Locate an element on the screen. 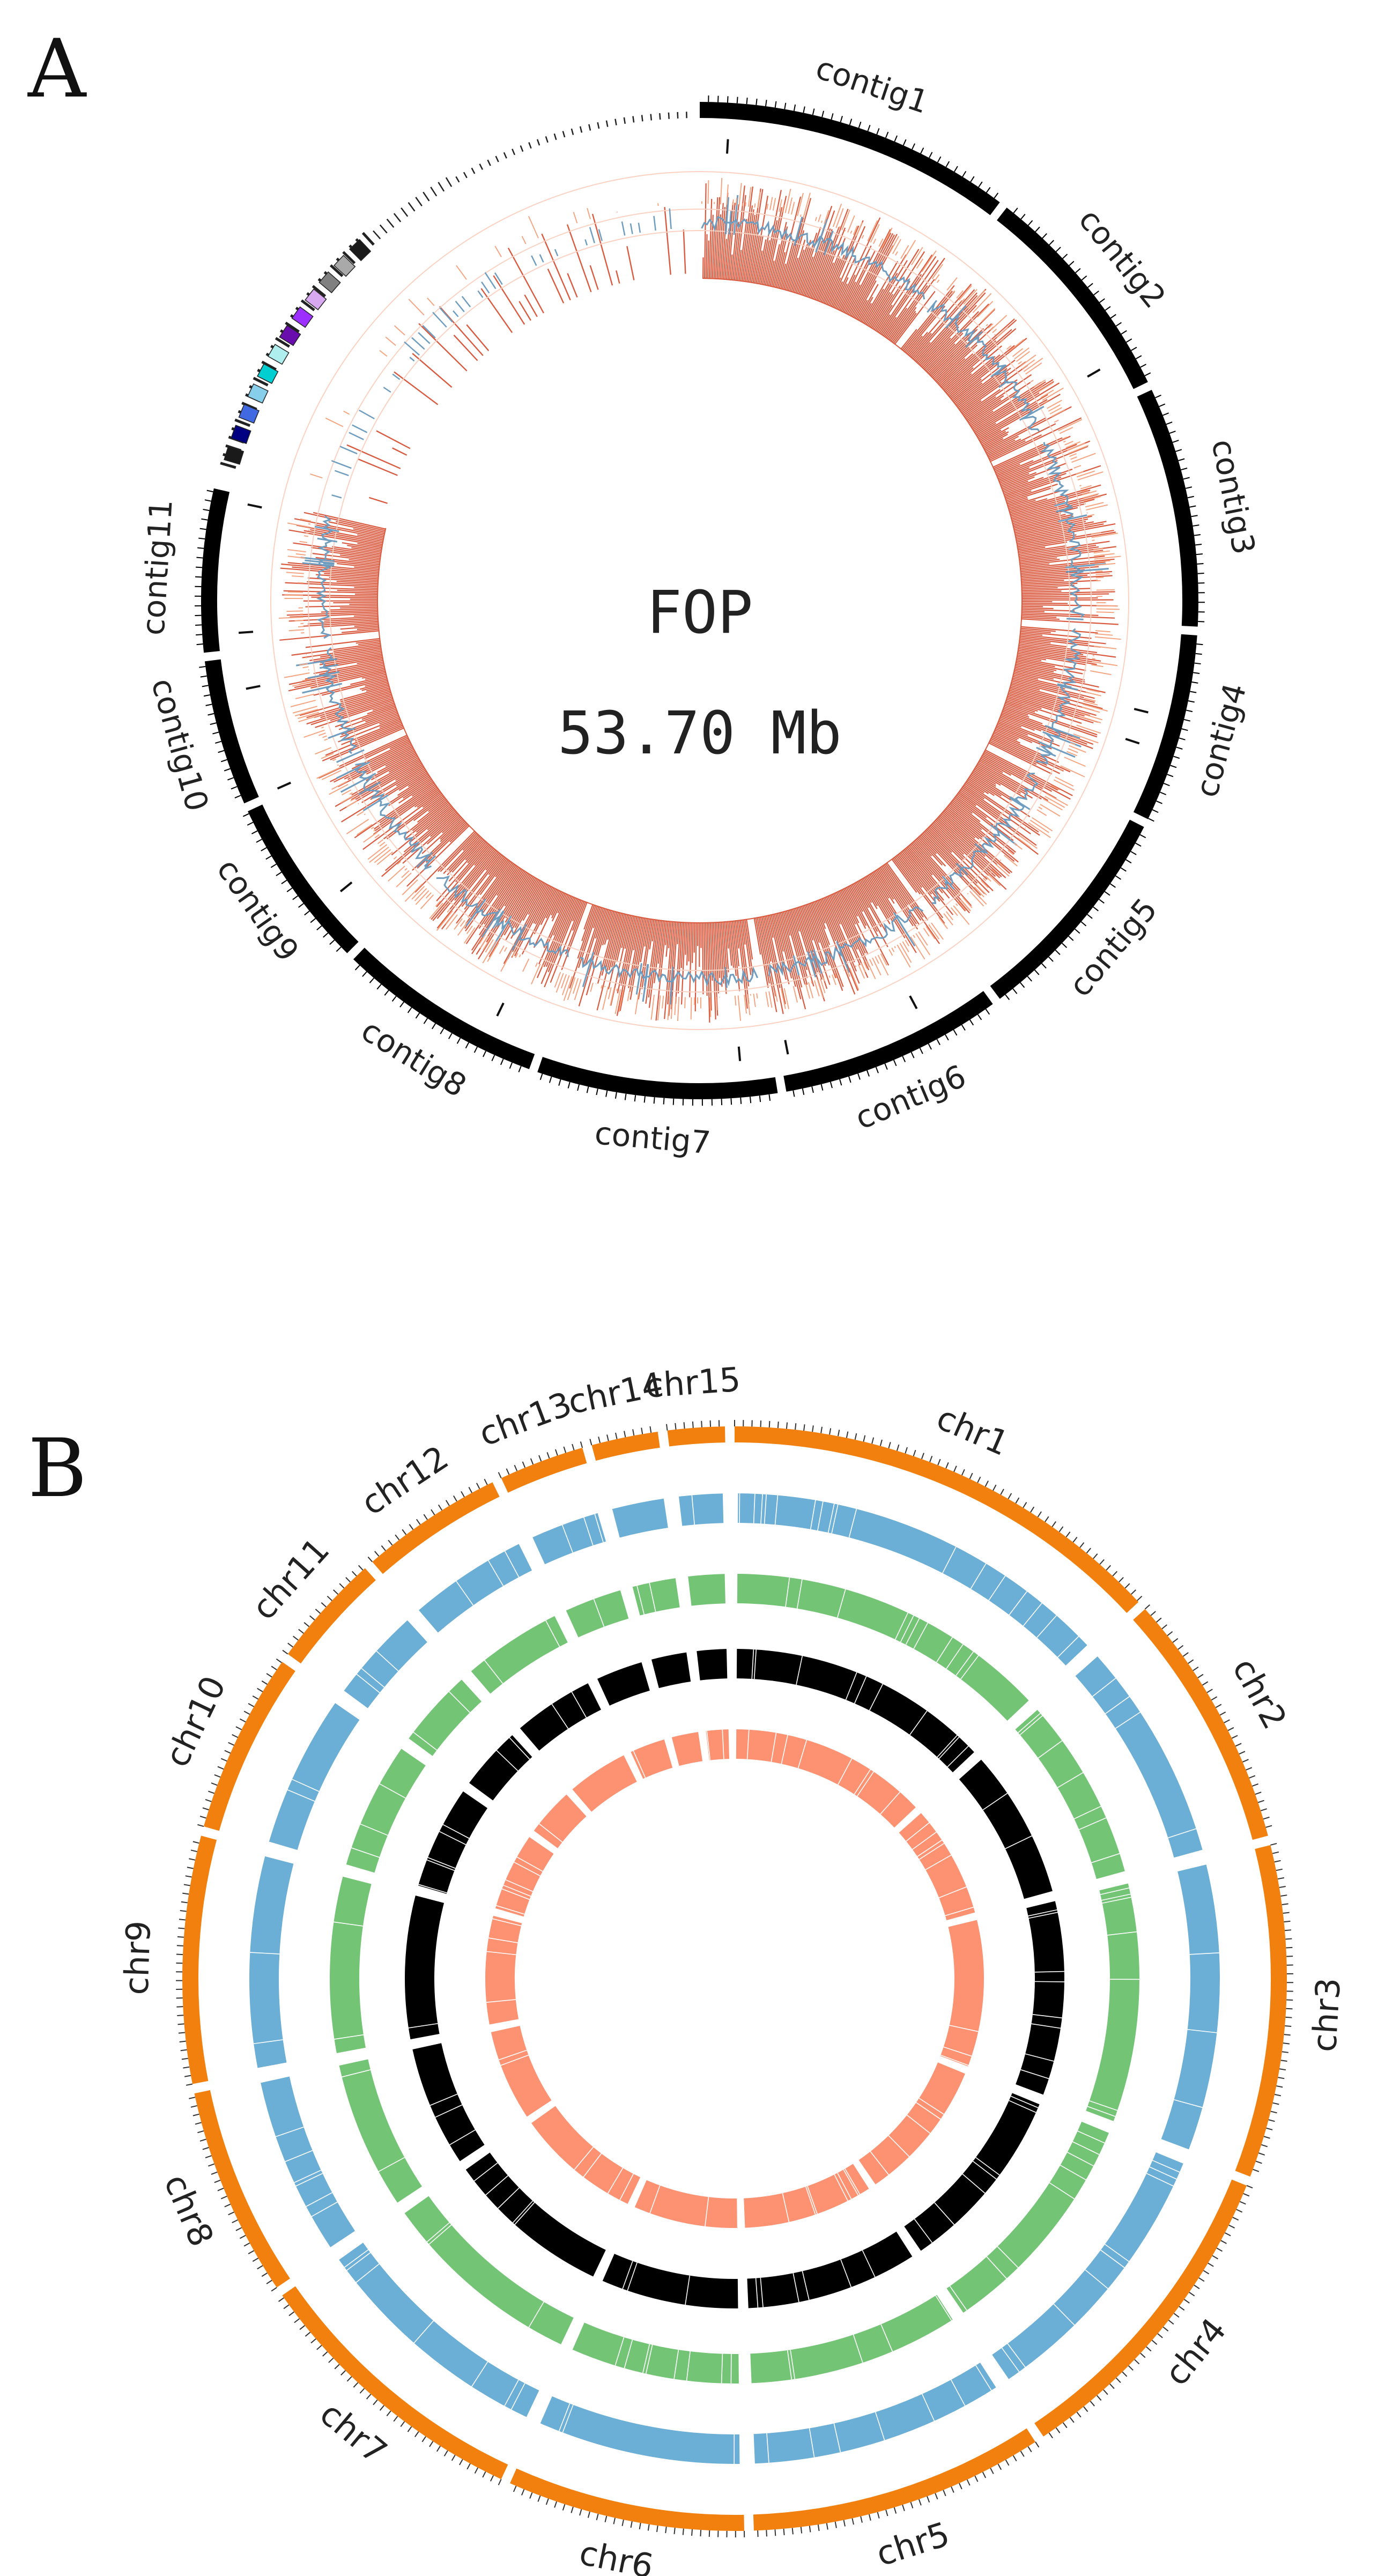 The image size is (1385, 2576). chr-track-1-chr10 is located at coordinates (249, 1746).